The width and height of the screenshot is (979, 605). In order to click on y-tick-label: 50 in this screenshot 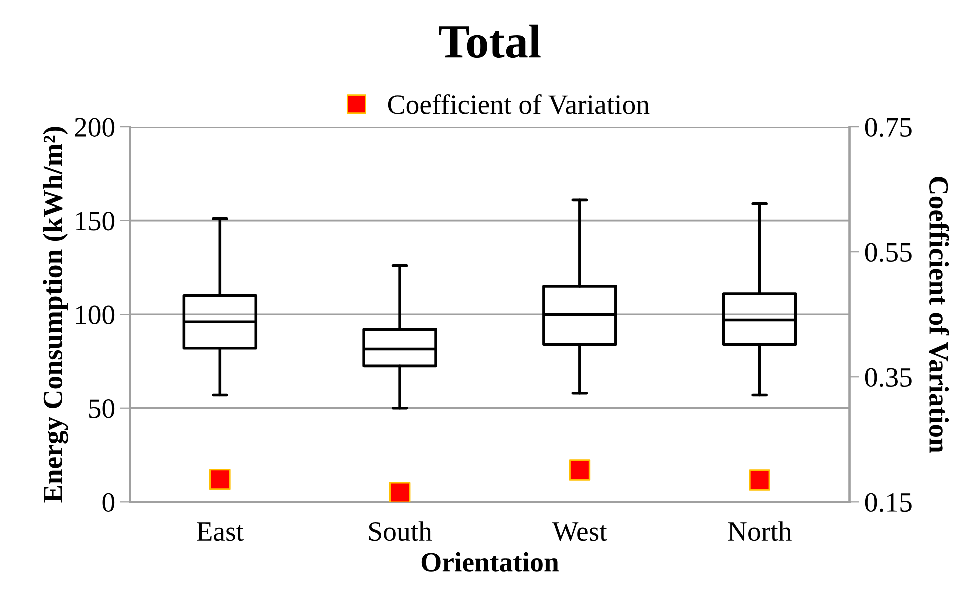, I will do `click(102, 409)`.